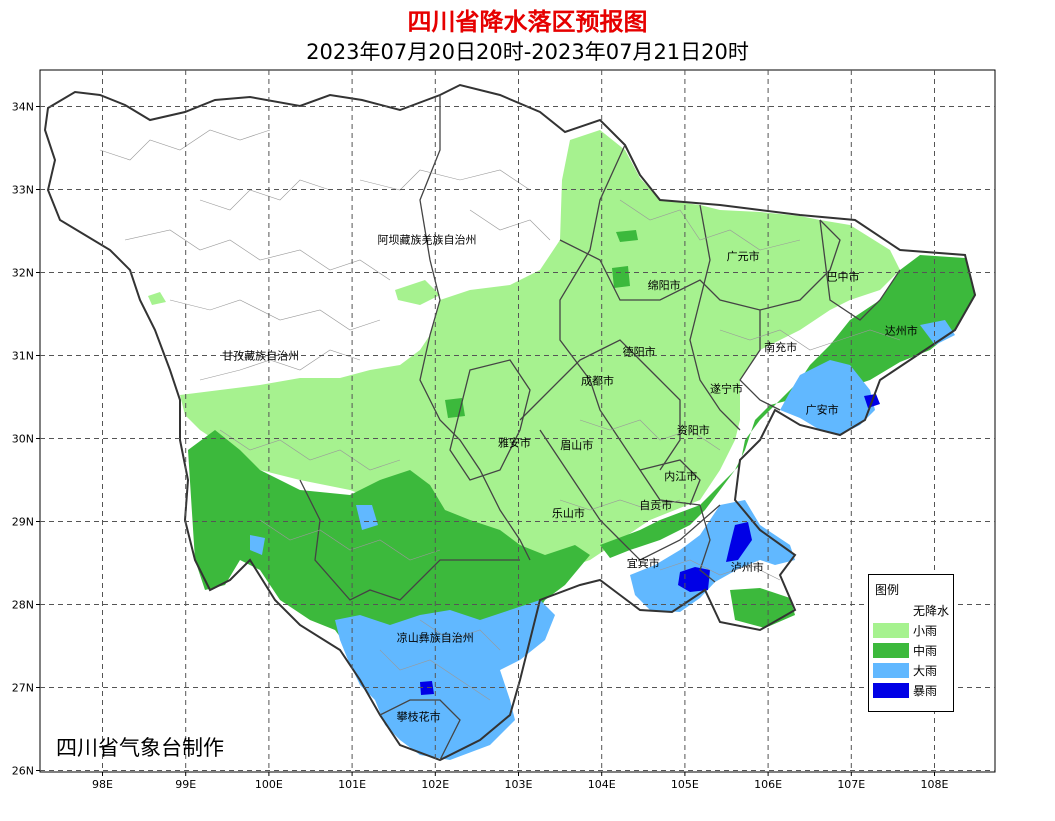  Describe the element at coordinates (140, 748) in the screenshot. I see `credit-text: 四川省气象台制作` at that location.